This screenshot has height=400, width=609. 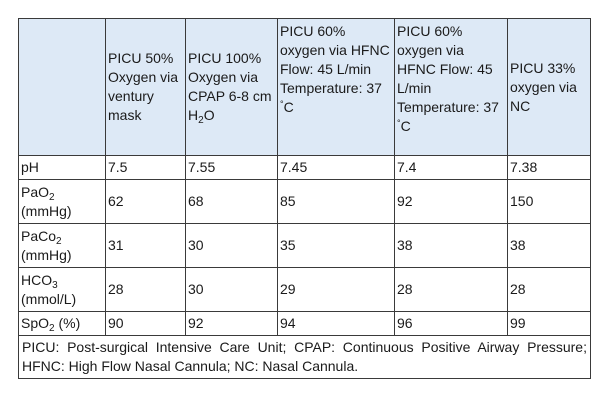 What do you see at coordinates (231, 201) in the screenshot?
I see `table-cell: 68` at bounding box center [231, 201].